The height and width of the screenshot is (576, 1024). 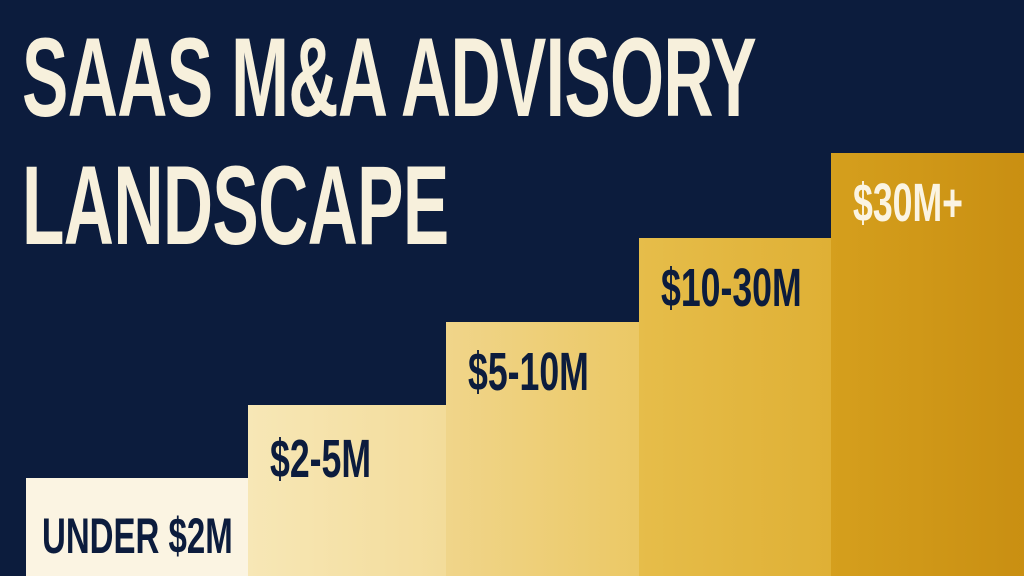 What do you see at coordinates (235, 205) in the screenshot?
I see `title-line-2: LANDSCAPE` at bounding box center [235, 205].